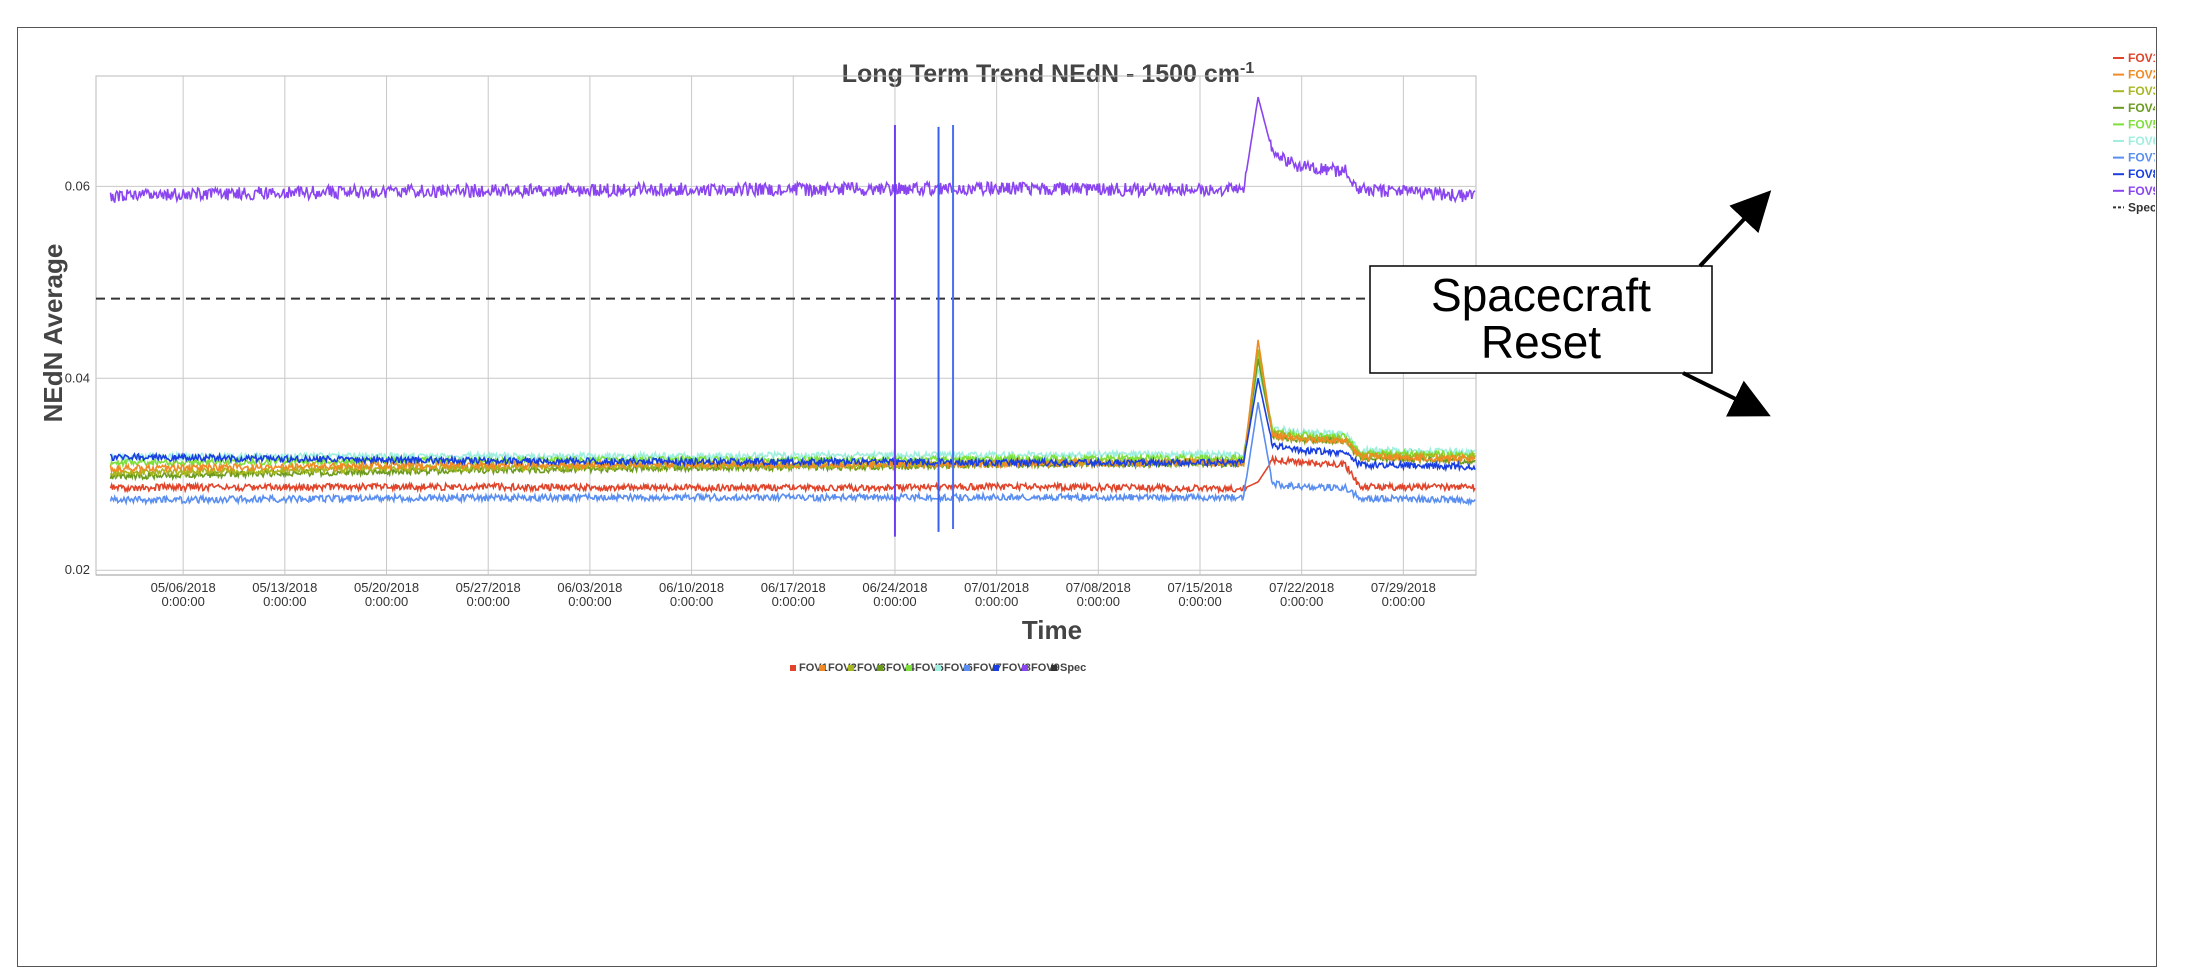 This screenshot has height=976, width=2194. I want to click on chart-title: Long Term Trend NEdN - 1500 cm-1, so click(1048, 74).